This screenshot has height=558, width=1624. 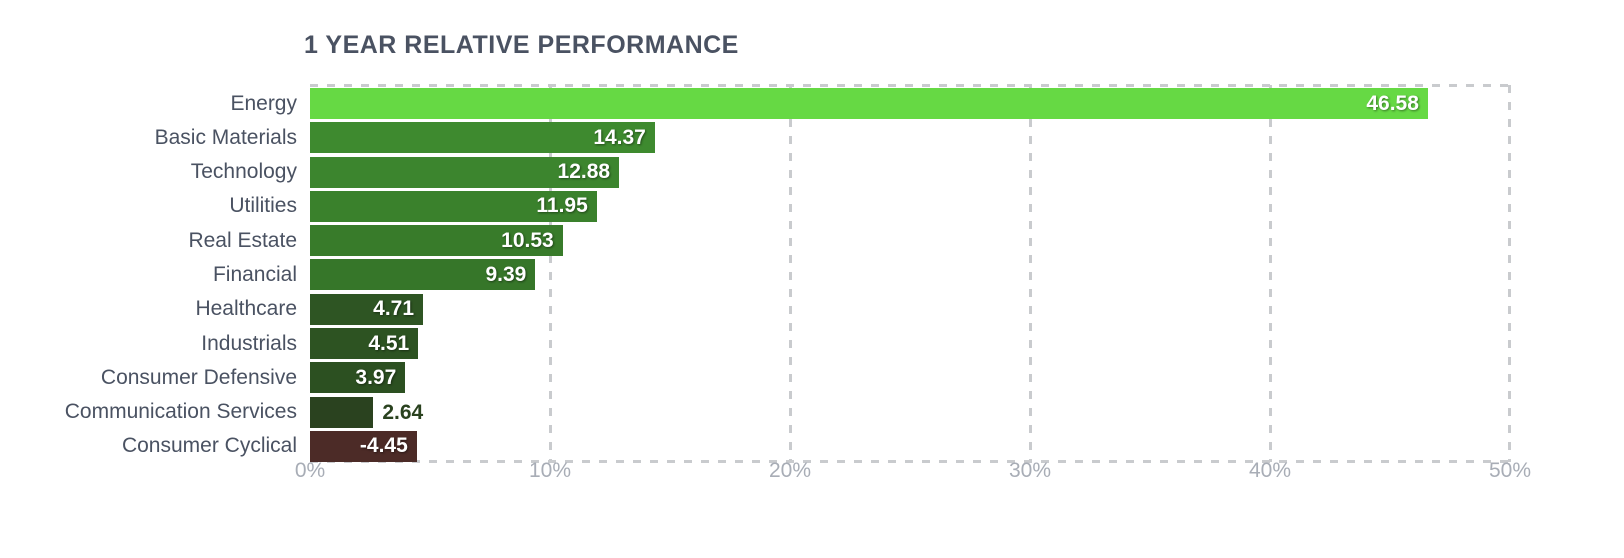 I want to click on category-label: Communication Services, so click(x=180, y=412).